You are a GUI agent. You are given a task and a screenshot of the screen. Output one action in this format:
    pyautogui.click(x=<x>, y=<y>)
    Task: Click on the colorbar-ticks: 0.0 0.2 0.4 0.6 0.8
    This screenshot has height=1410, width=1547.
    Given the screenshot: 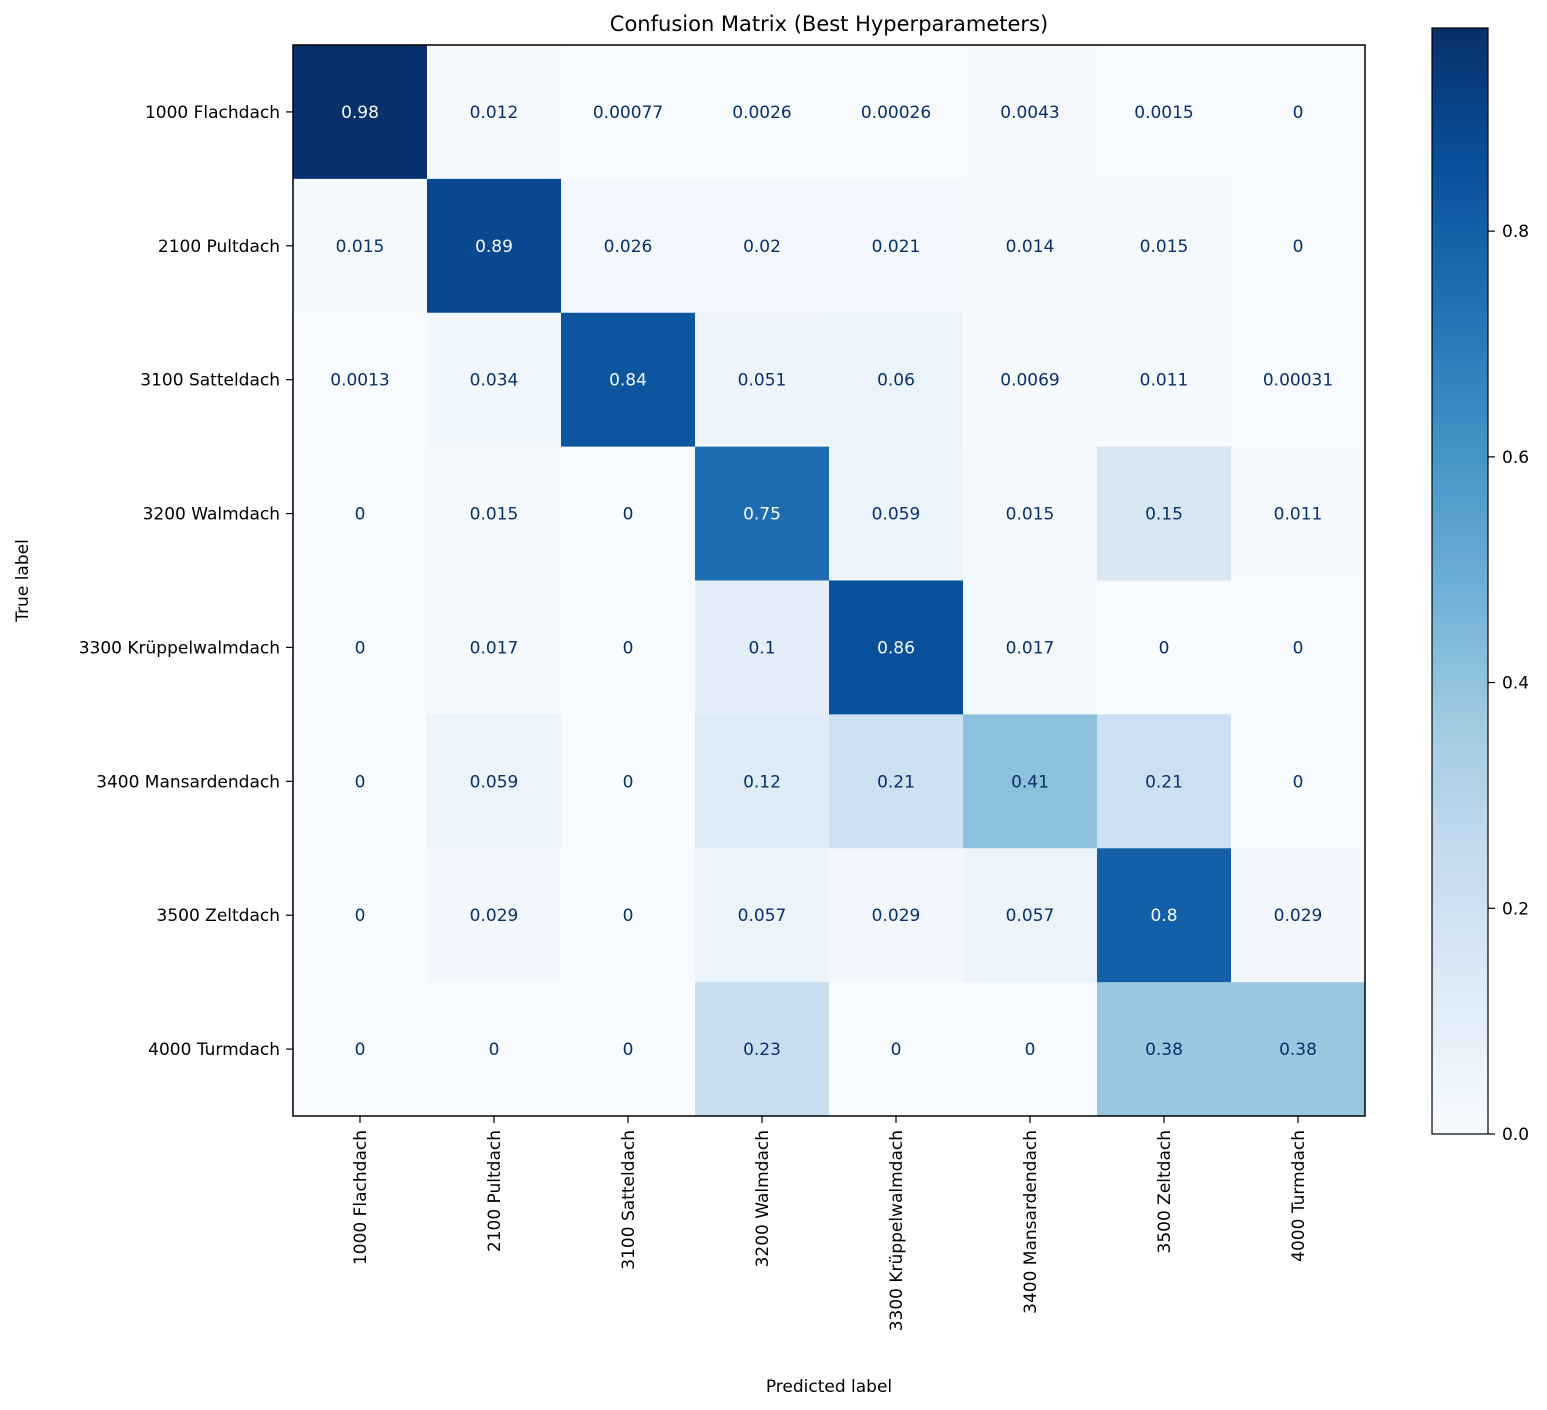 What is the action you would take?
    pyautogui.click(x=1508, y=683)
    